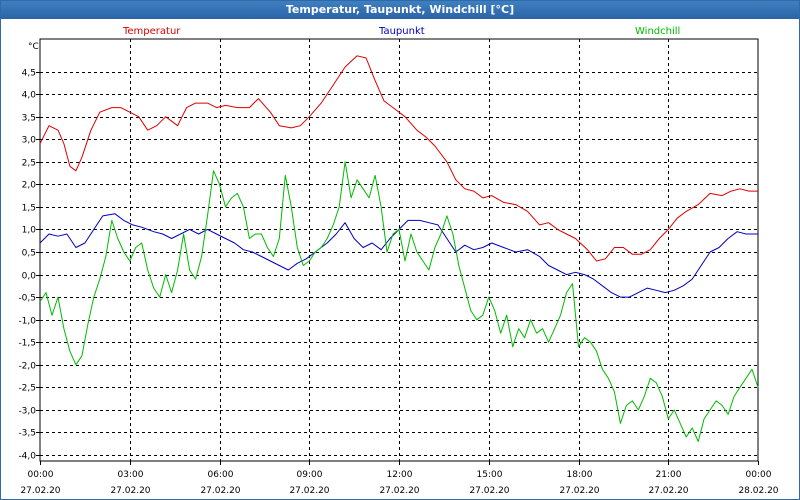 The image size is (800, 500). What do you see at coordinates (402, 31) in the screenshot?
I see `legend-taupunkt: Taupunkt` at bounding box center [402, 31].